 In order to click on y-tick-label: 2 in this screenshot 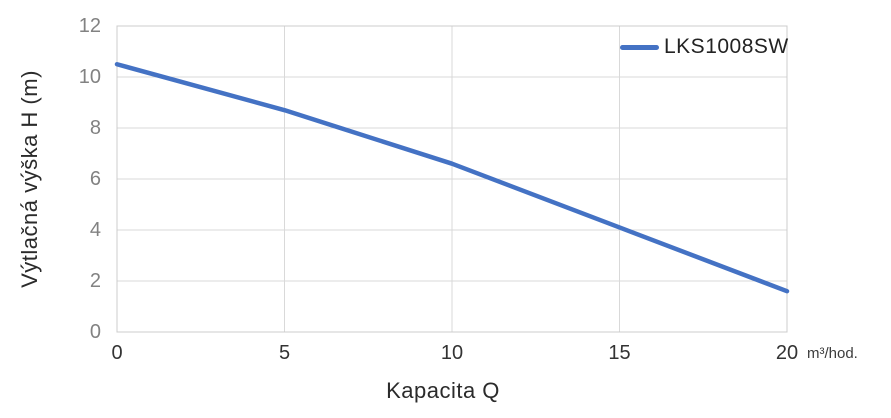, I will do `click(95, 281)`.